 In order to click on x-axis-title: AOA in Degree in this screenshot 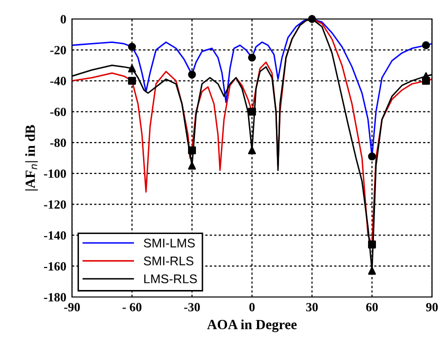, I will do `click(252, 325)`.